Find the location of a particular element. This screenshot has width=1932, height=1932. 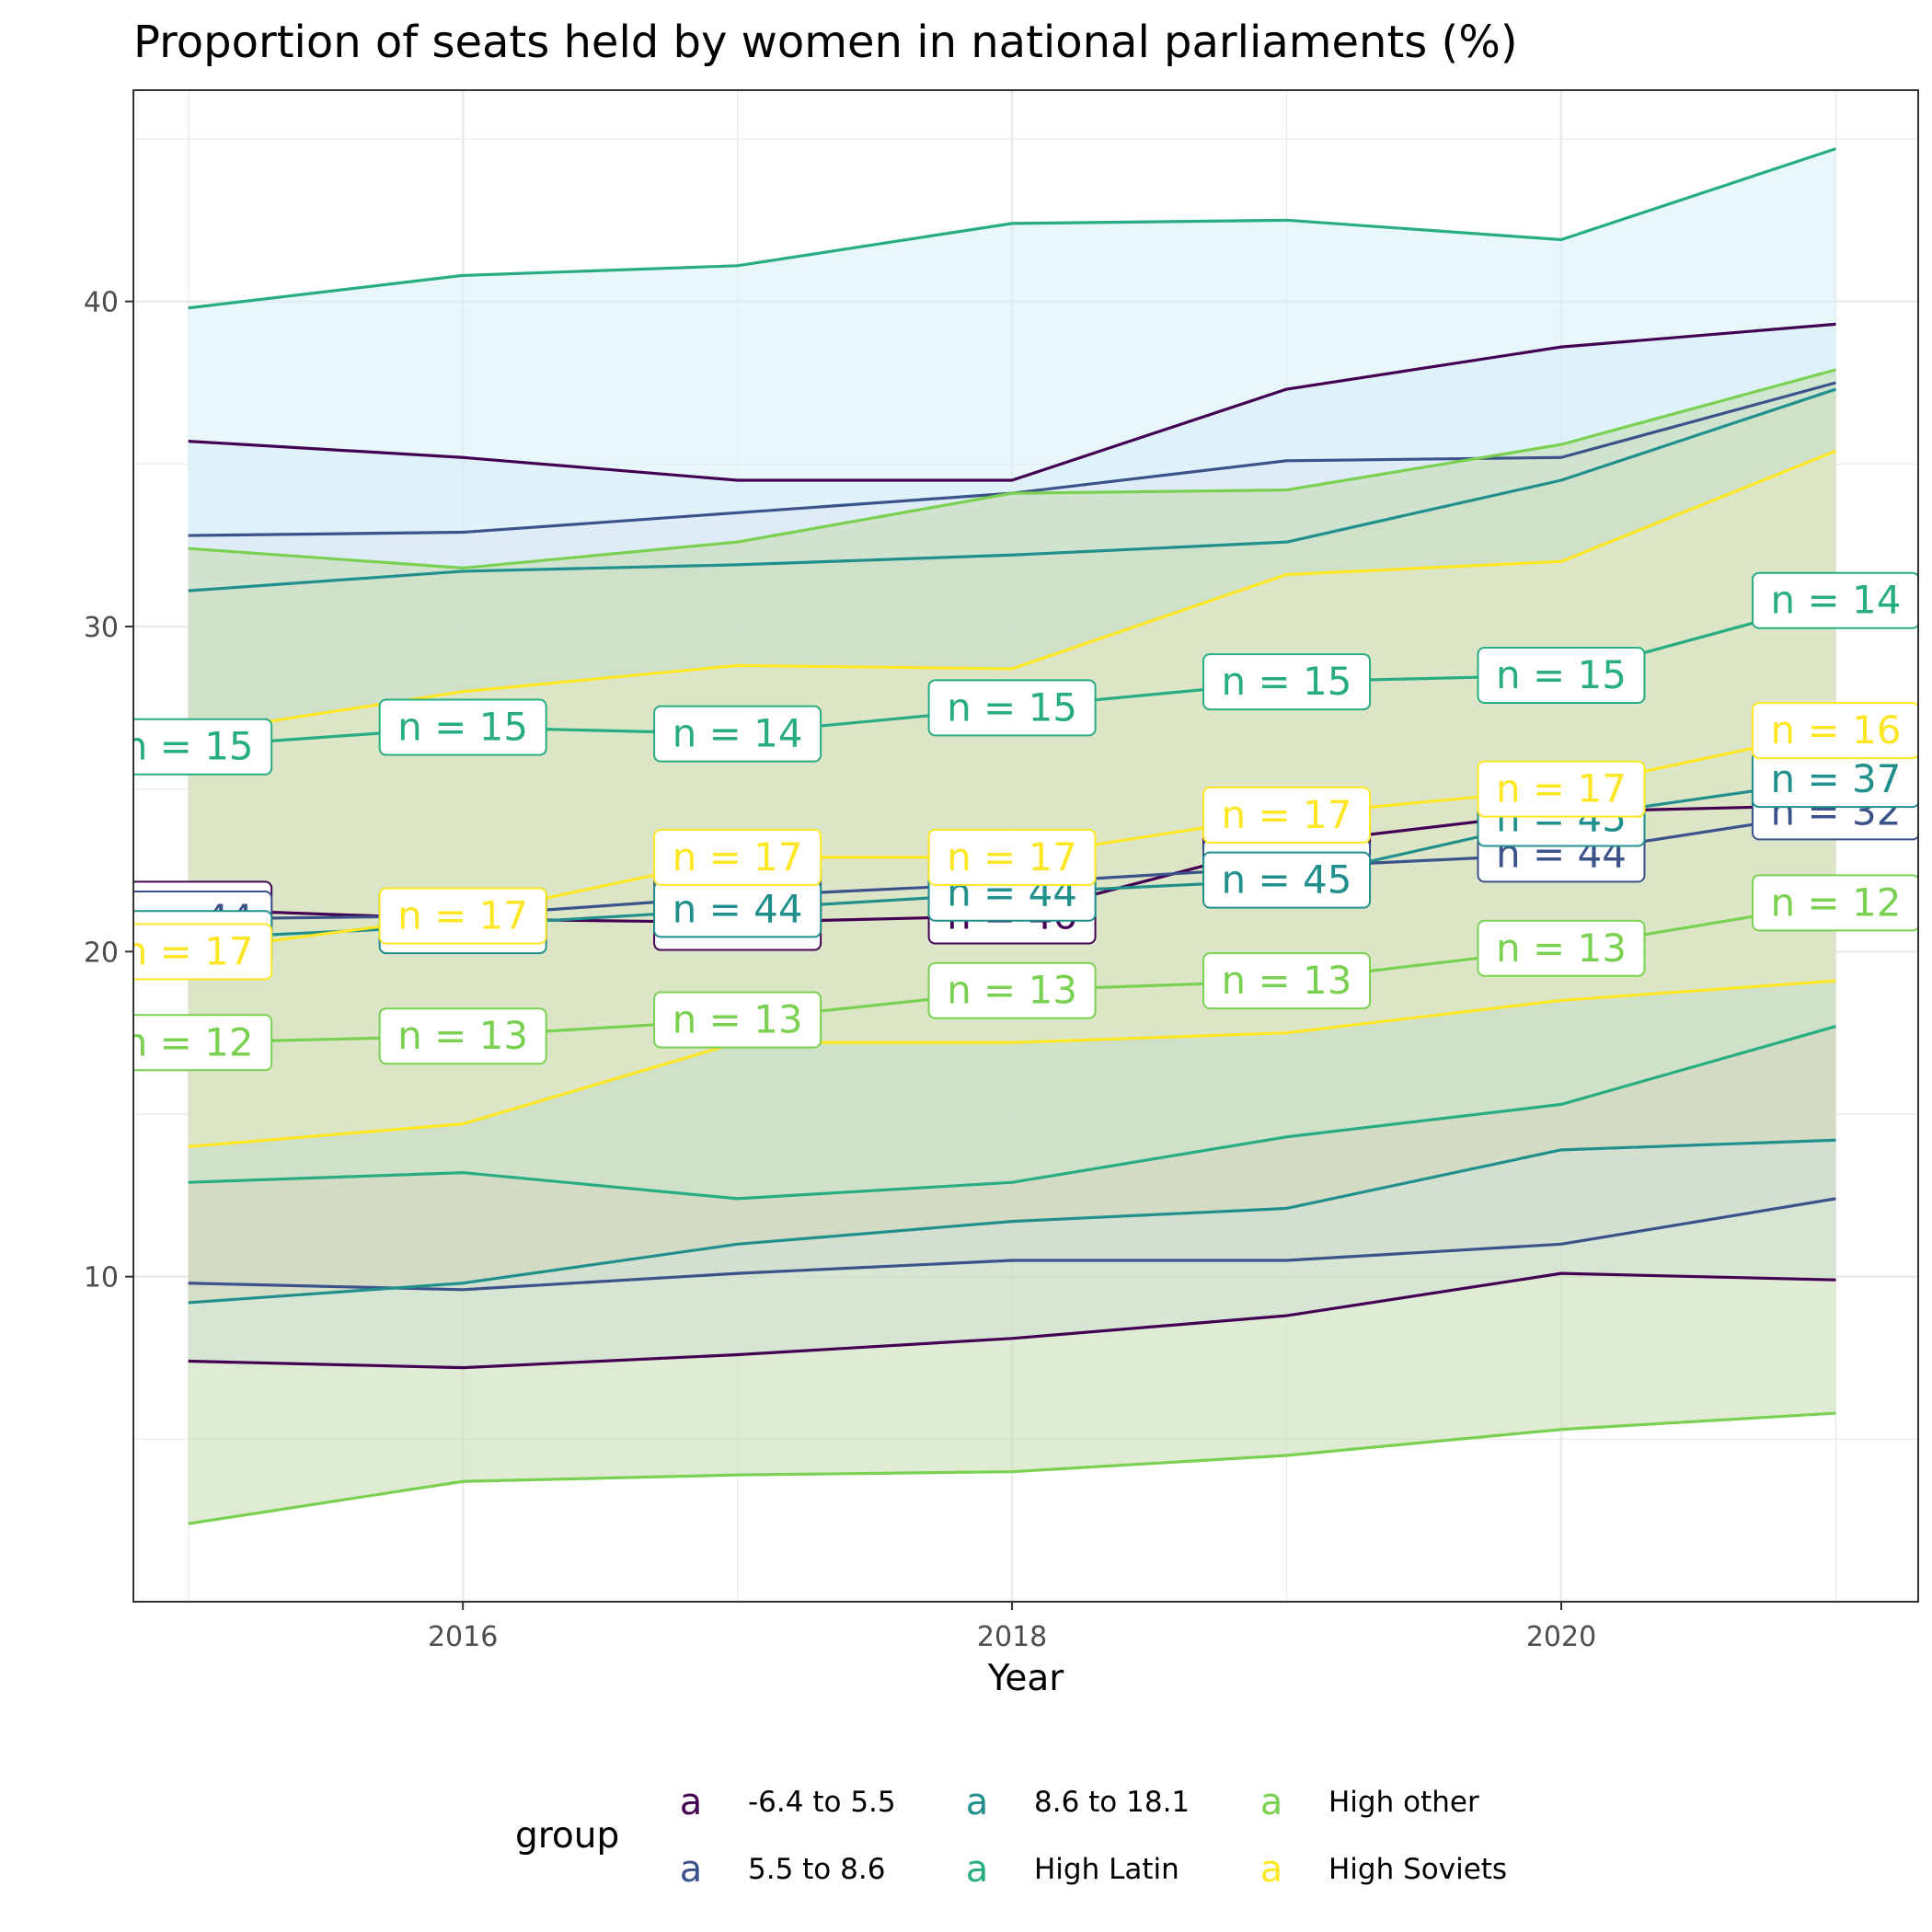

line-upper--6-4-to-5-5 is located at coordinates (1012, 402).